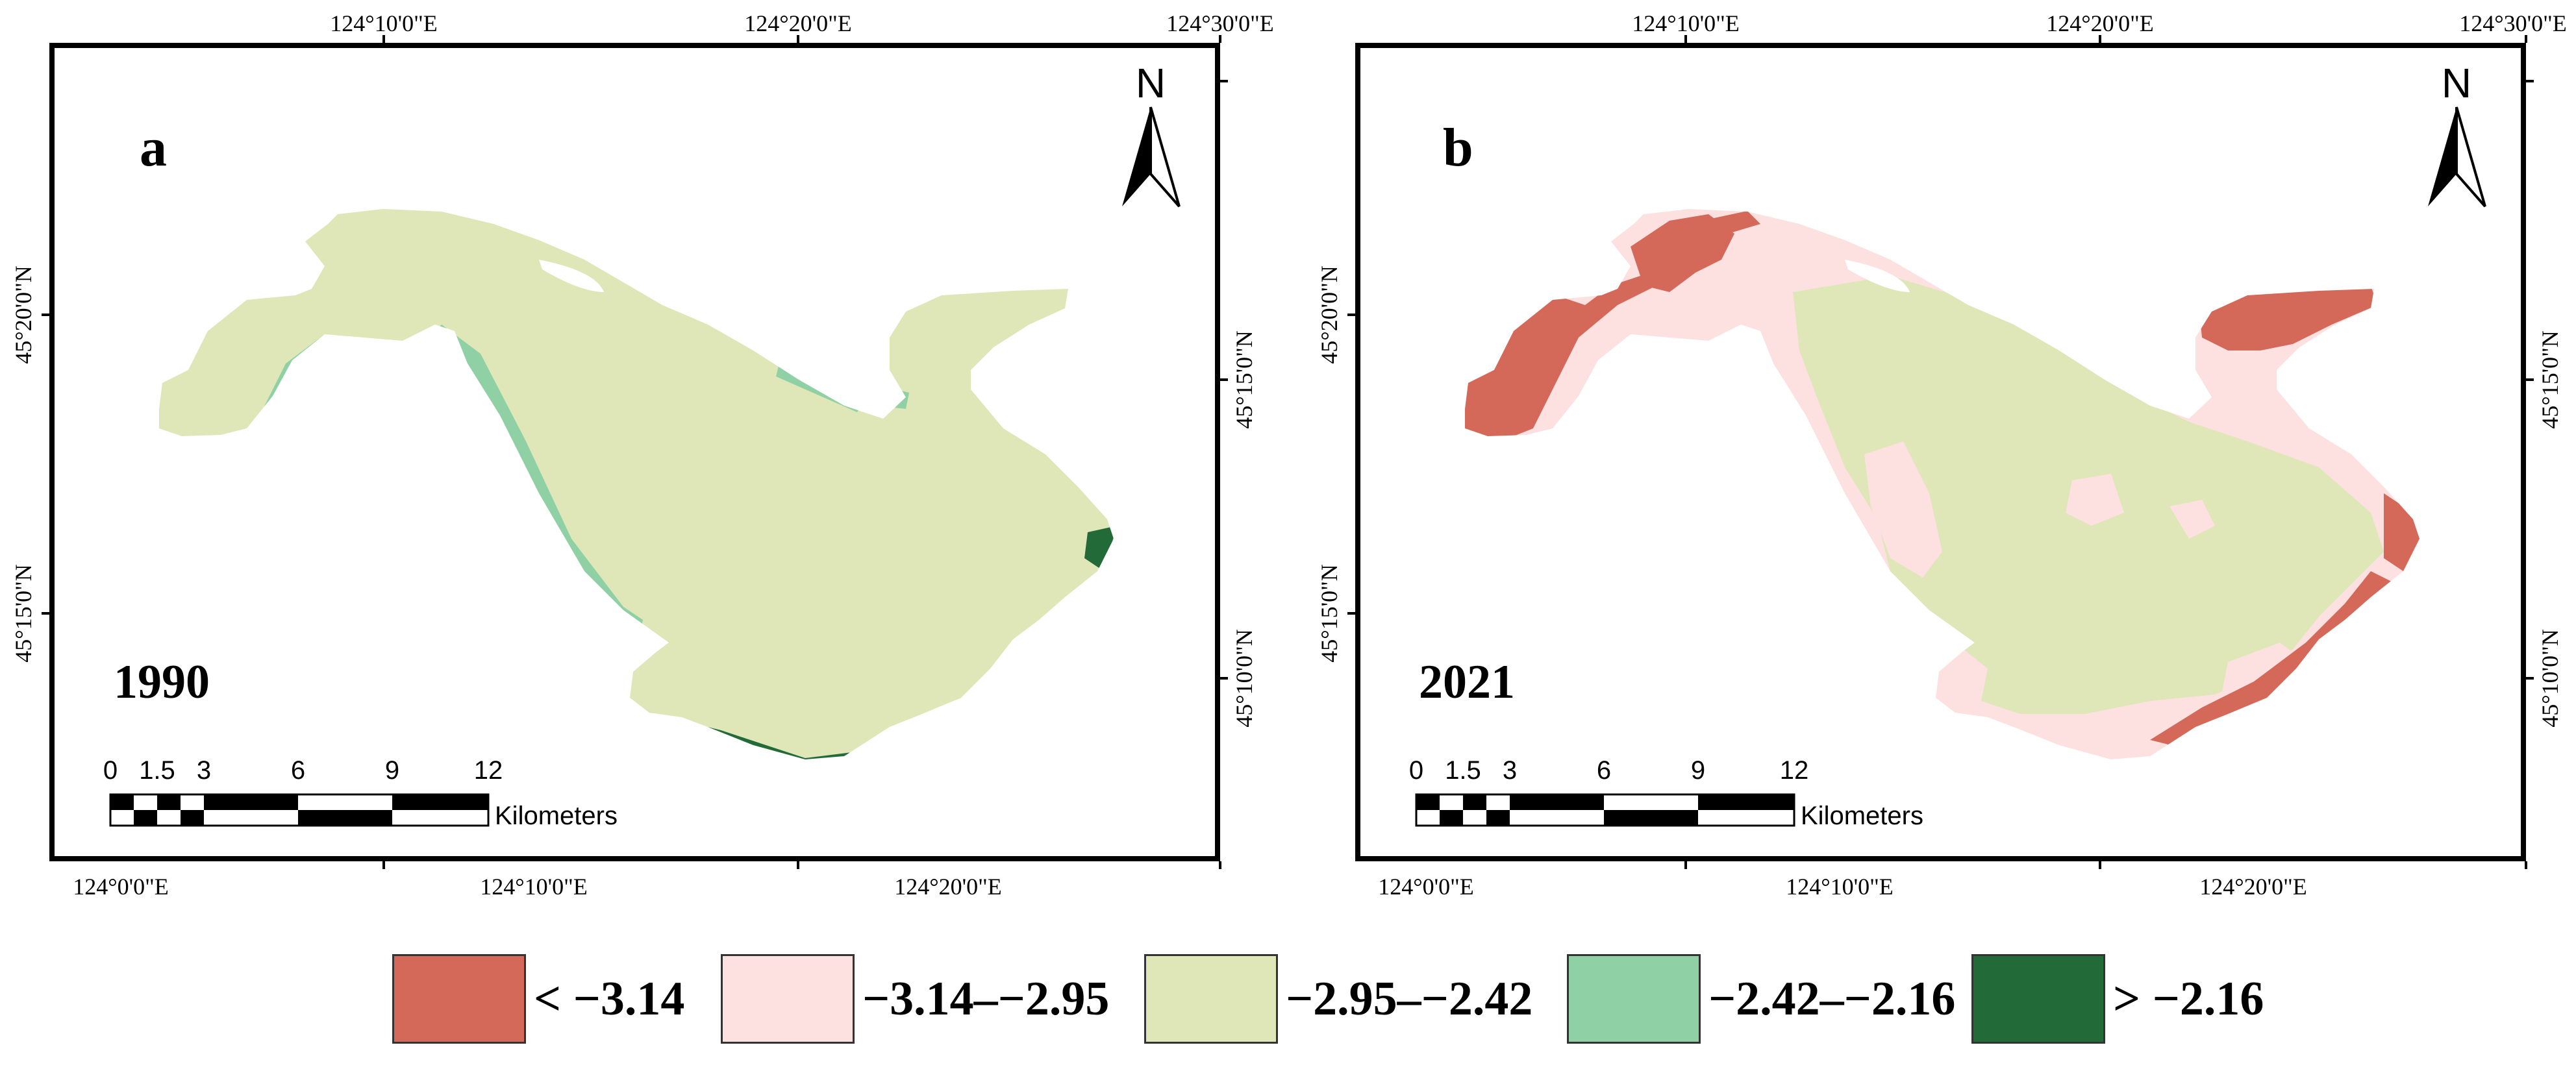  I want to click on legend-label: −3.14–−2.95, so click(986, 999).